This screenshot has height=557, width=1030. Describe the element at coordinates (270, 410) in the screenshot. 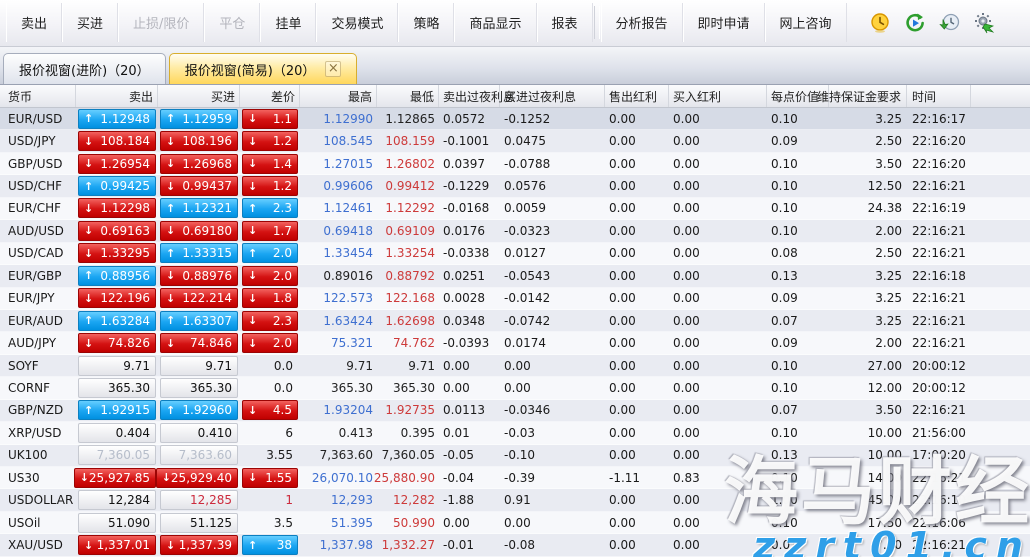

I see `spread-button: ↓ 4.5` at that location.